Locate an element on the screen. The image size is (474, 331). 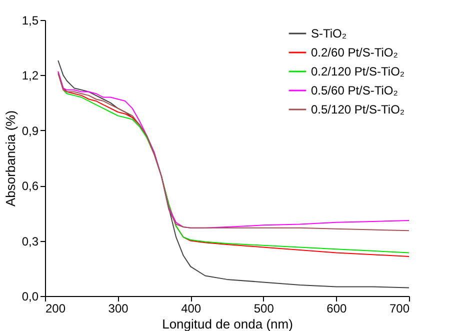
x-axis-title: Longitud de onda (nm) is located at coordinates (227, 323).